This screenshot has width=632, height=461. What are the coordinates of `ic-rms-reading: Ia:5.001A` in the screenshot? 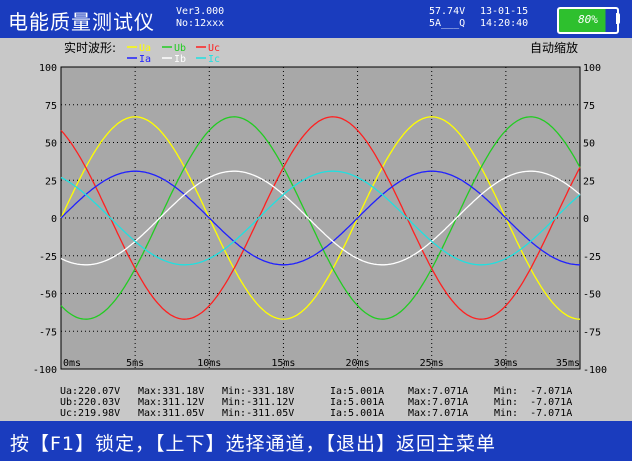 It's located at (357, 413).